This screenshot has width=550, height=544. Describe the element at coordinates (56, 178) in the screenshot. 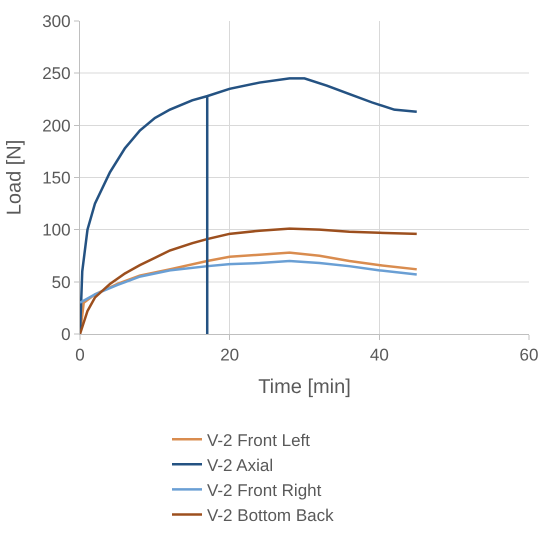

I see `y-tick-label: 150` at that location.